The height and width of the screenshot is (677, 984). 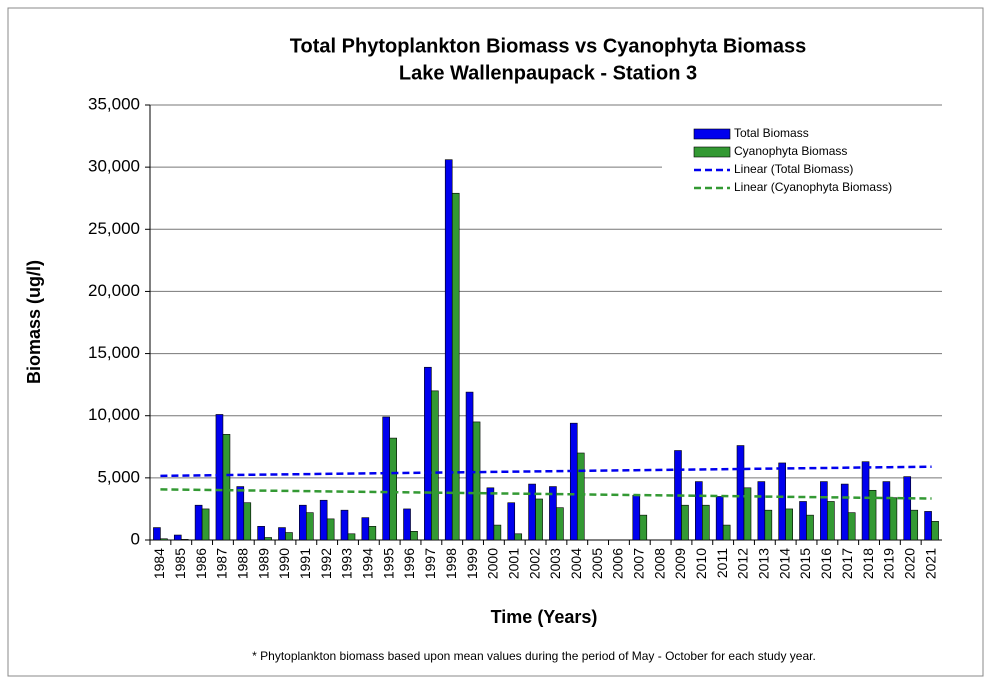 What do you see at coordinates (451, 563) in the screenshot?
I see `x-tick-label: 1998` at bounding box center [451, 563].